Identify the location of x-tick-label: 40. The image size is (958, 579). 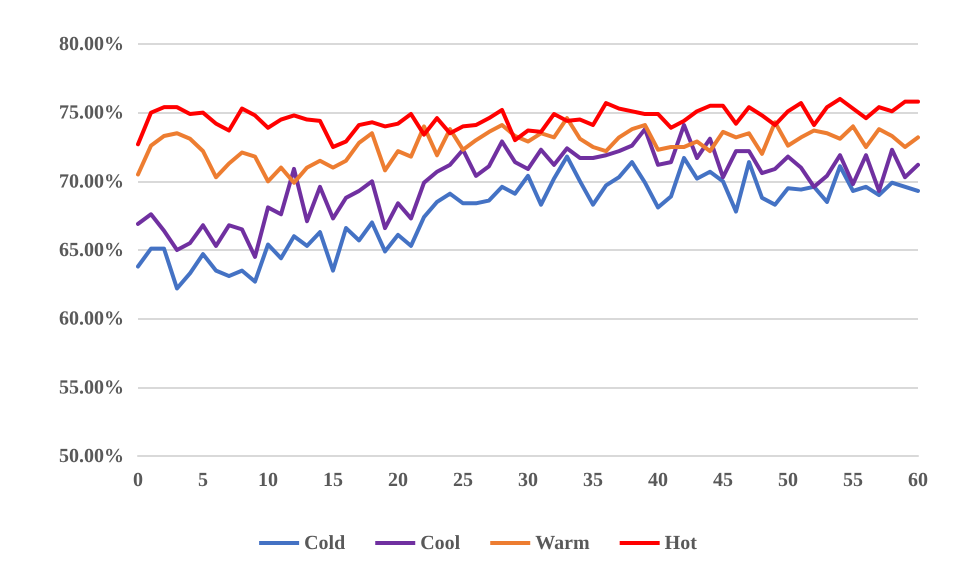
(658, 480).